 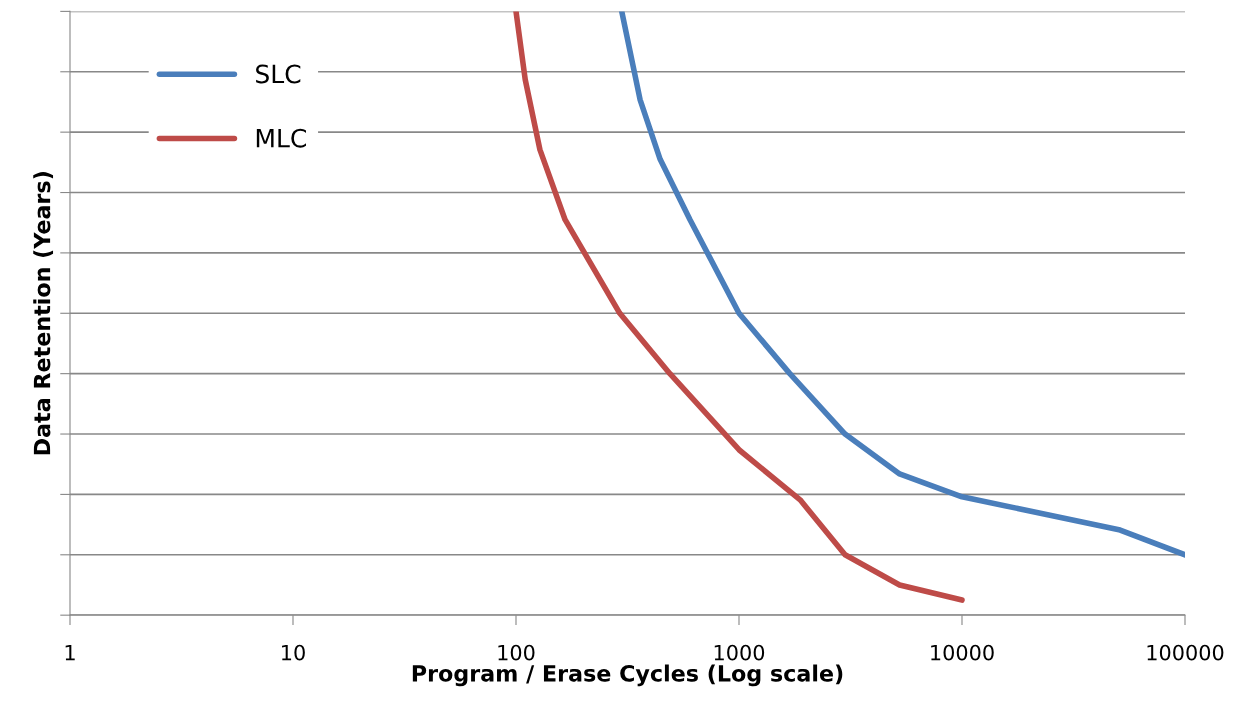 I want to click on x-tick-label: 1000, so click(x=739, y=652).